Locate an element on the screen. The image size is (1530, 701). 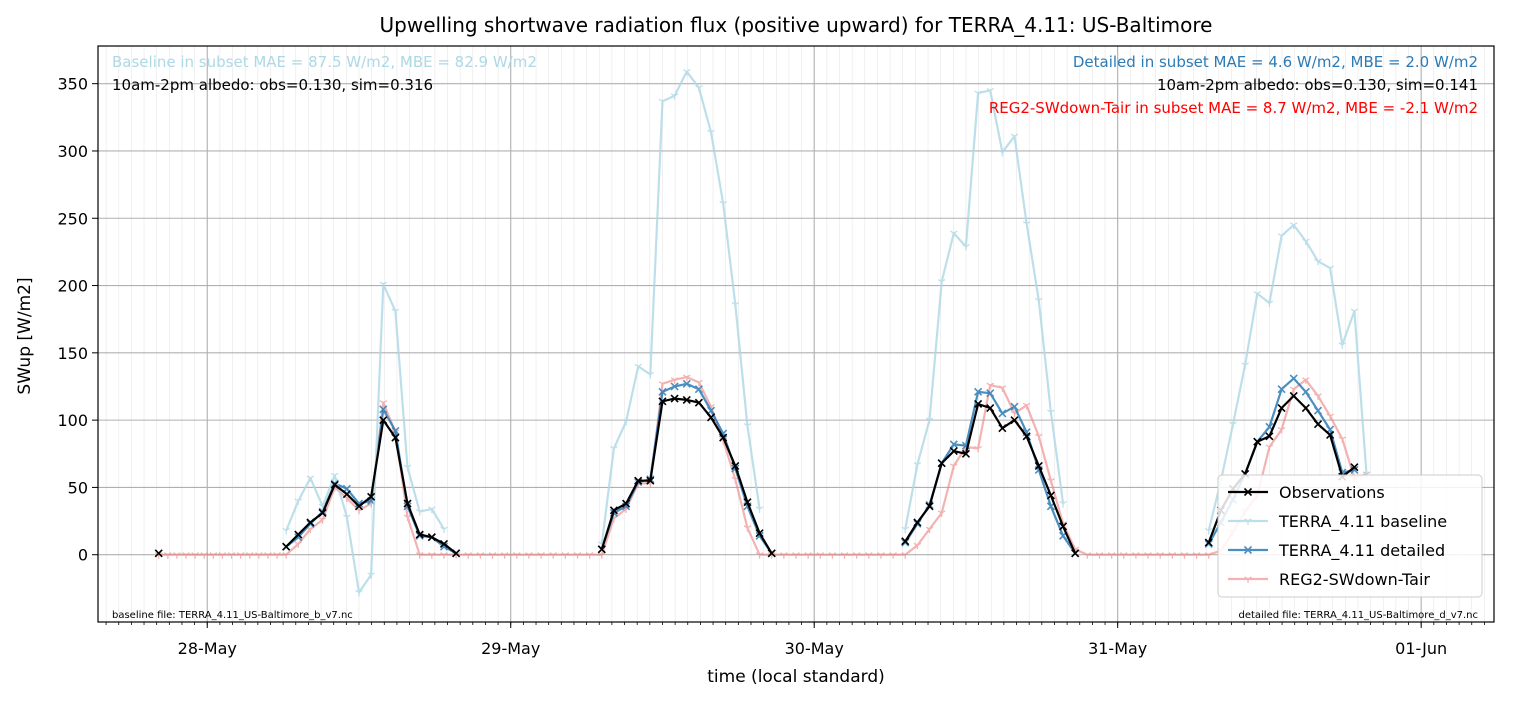
legend-label: REG2-SWdown-Tair is located at coordinates (1354, 579).